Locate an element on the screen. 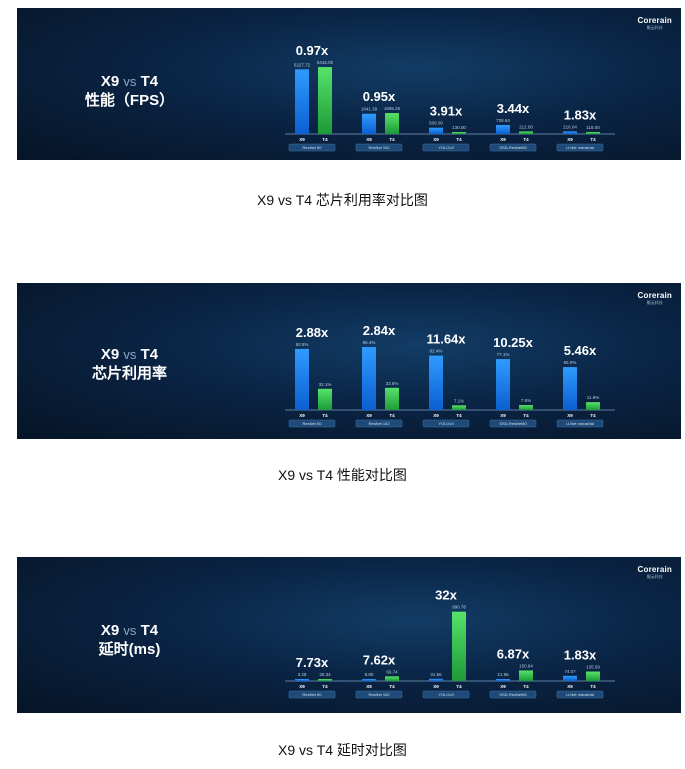 This screenshot has width=685, height=769. value-label: 3.28 is located at coordinates (302, 674).